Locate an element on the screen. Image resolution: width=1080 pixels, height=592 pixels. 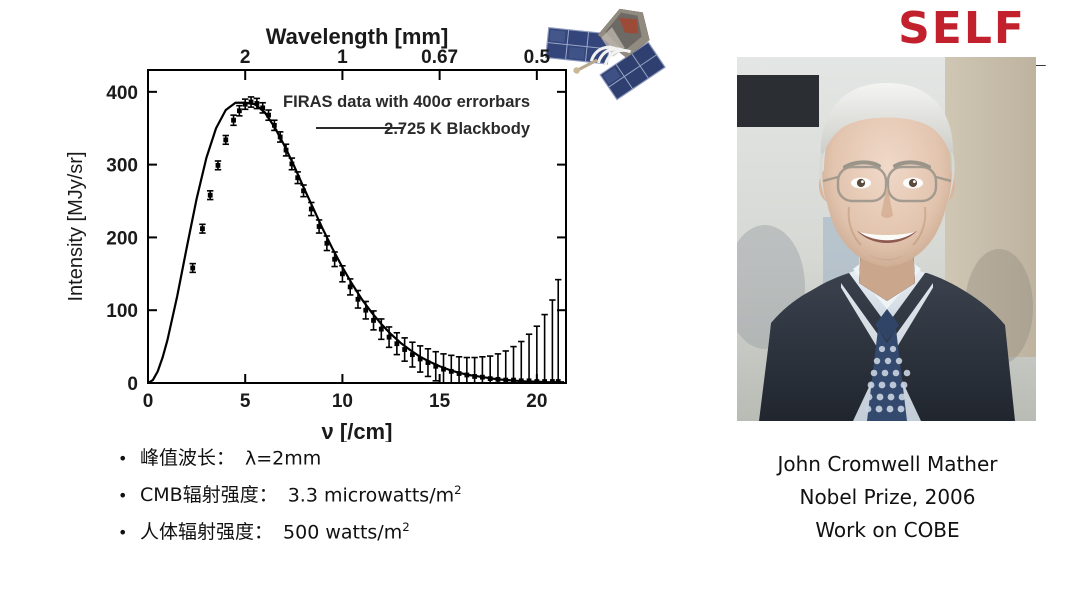
top-axis-tick-label: 1 is located at coordinates (342, 57).